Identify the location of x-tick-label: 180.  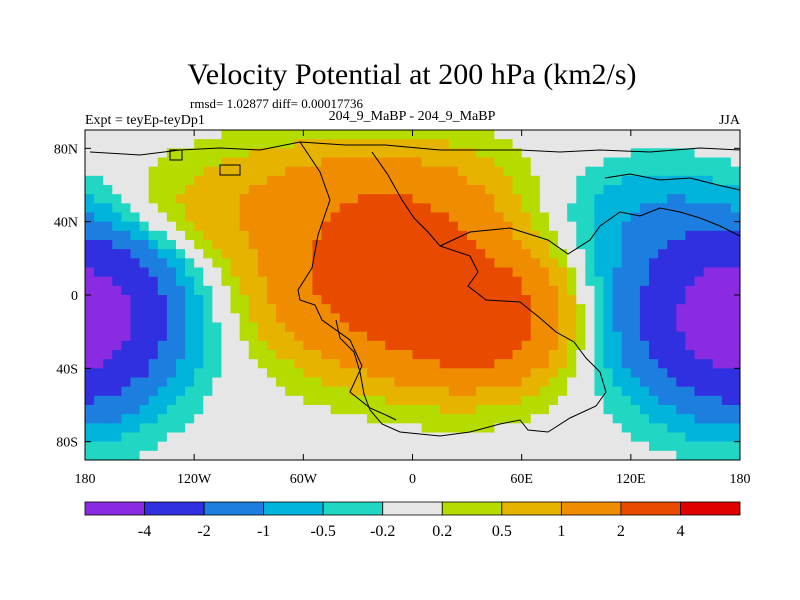
(740, 479).